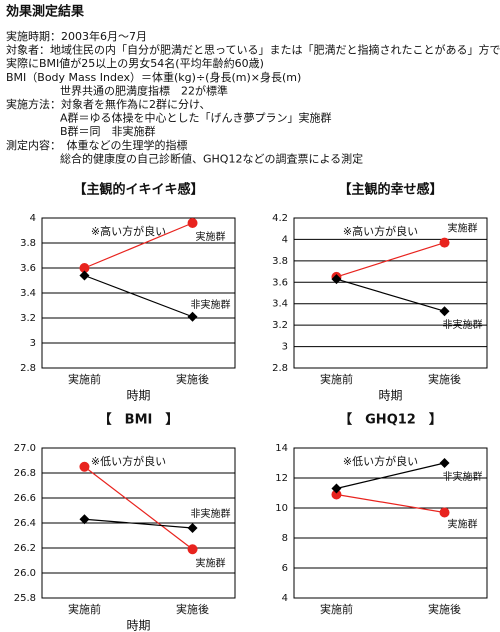 The width and height of the screenshot is (500, 632). Describe the element at coordinates (25, 448) in the screenshot. I see `y-tick-label: 27.0` at that location.